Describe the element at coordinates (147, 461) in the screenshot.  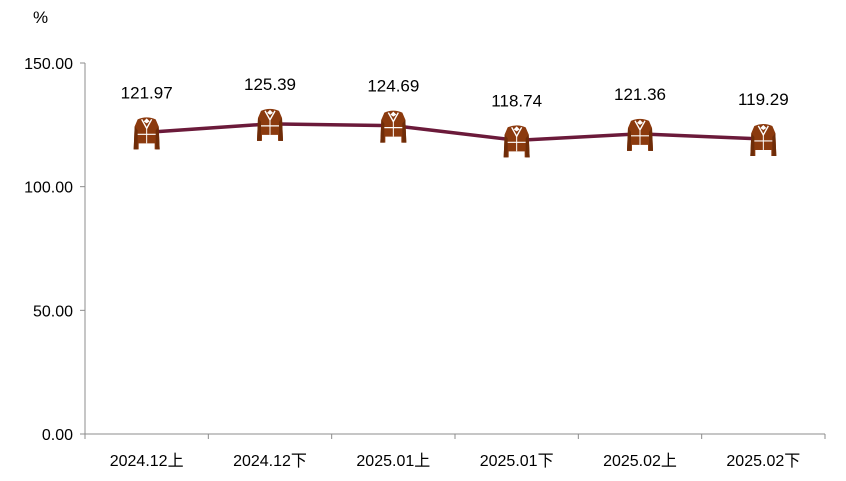
I see `x-tick-label: 2024.12上` at that location.